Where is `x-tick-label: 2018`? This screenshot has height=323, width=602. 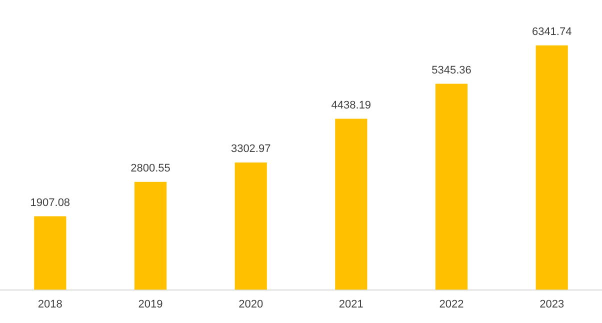 x-tick-label: 2018 is located at coordinates (50, 304).